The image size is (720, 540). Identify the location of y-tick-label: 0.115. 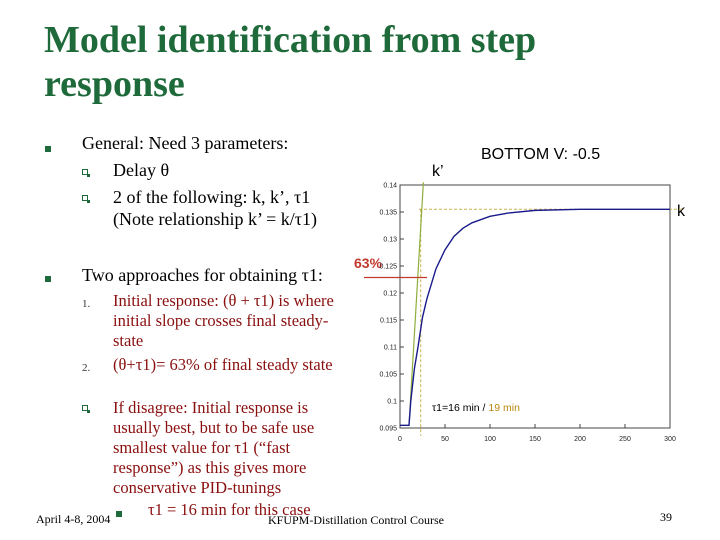
(388, 321).